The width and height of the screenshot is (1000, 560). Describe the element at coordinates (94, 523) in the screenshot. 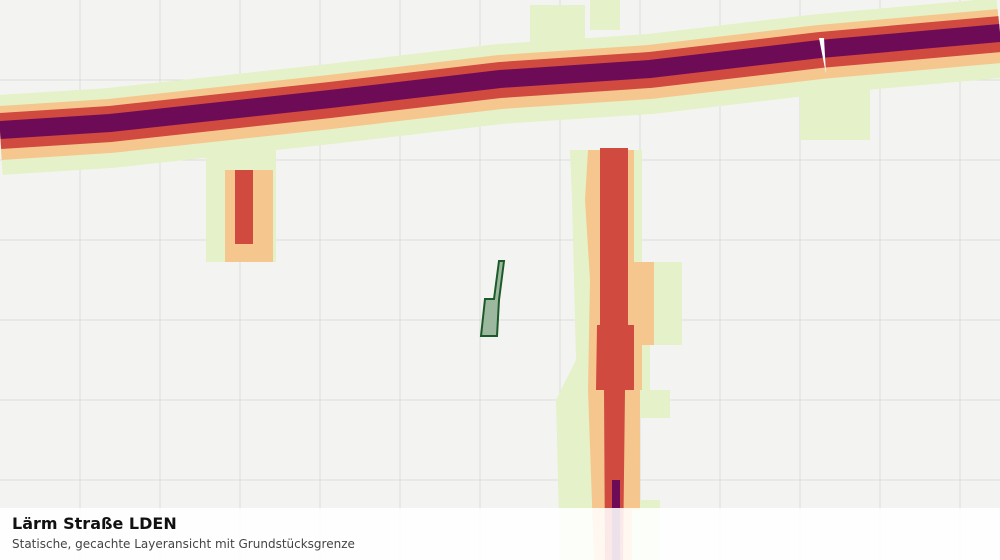

I see `map-title: Lärm Straße LDEN` at that location.